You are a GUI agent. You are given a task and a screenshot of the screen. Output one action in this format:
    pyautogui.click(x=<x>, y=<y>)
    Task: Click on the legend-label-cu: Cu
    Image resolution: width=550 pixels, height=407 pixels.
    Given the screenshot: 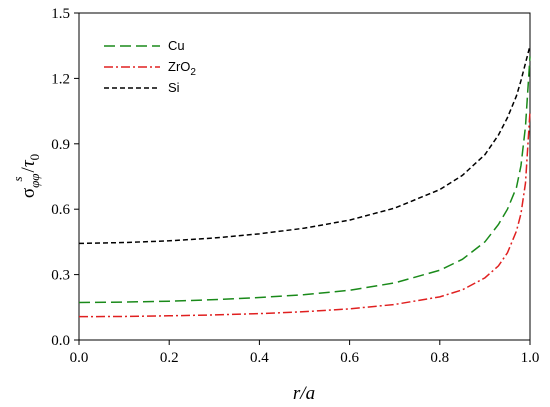 What is the action you would take?
    pyautogui.click(x=176, y=45)
    